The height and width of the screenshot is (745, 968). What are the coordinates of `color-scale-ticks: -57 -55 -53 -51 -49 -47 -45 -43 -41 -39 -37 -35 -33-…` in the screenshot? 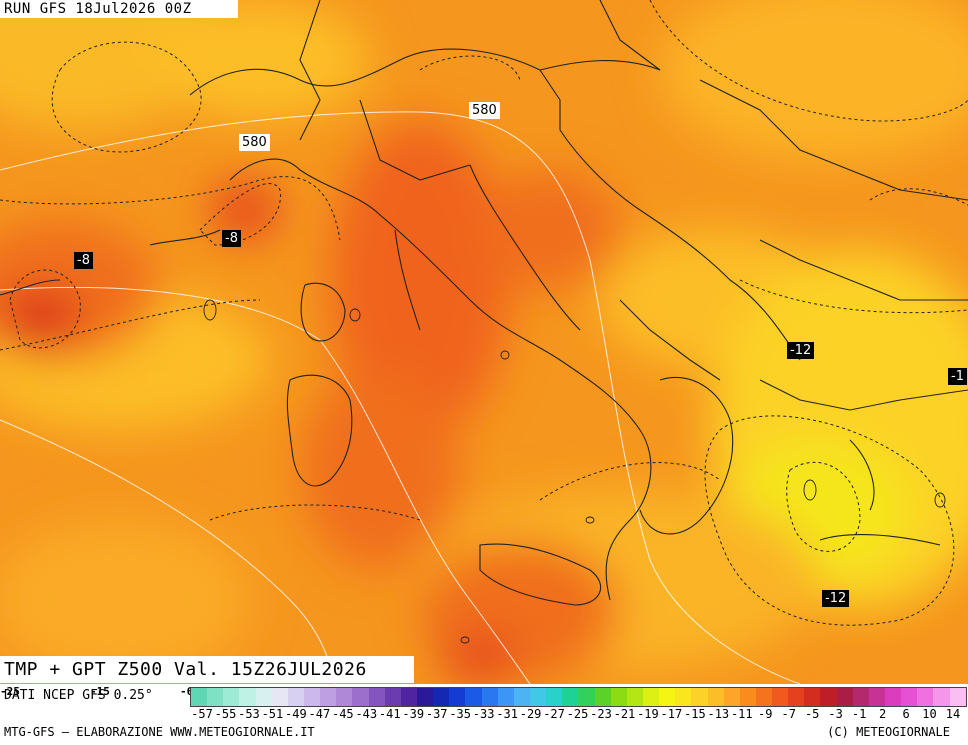 It's located at (577, 714).